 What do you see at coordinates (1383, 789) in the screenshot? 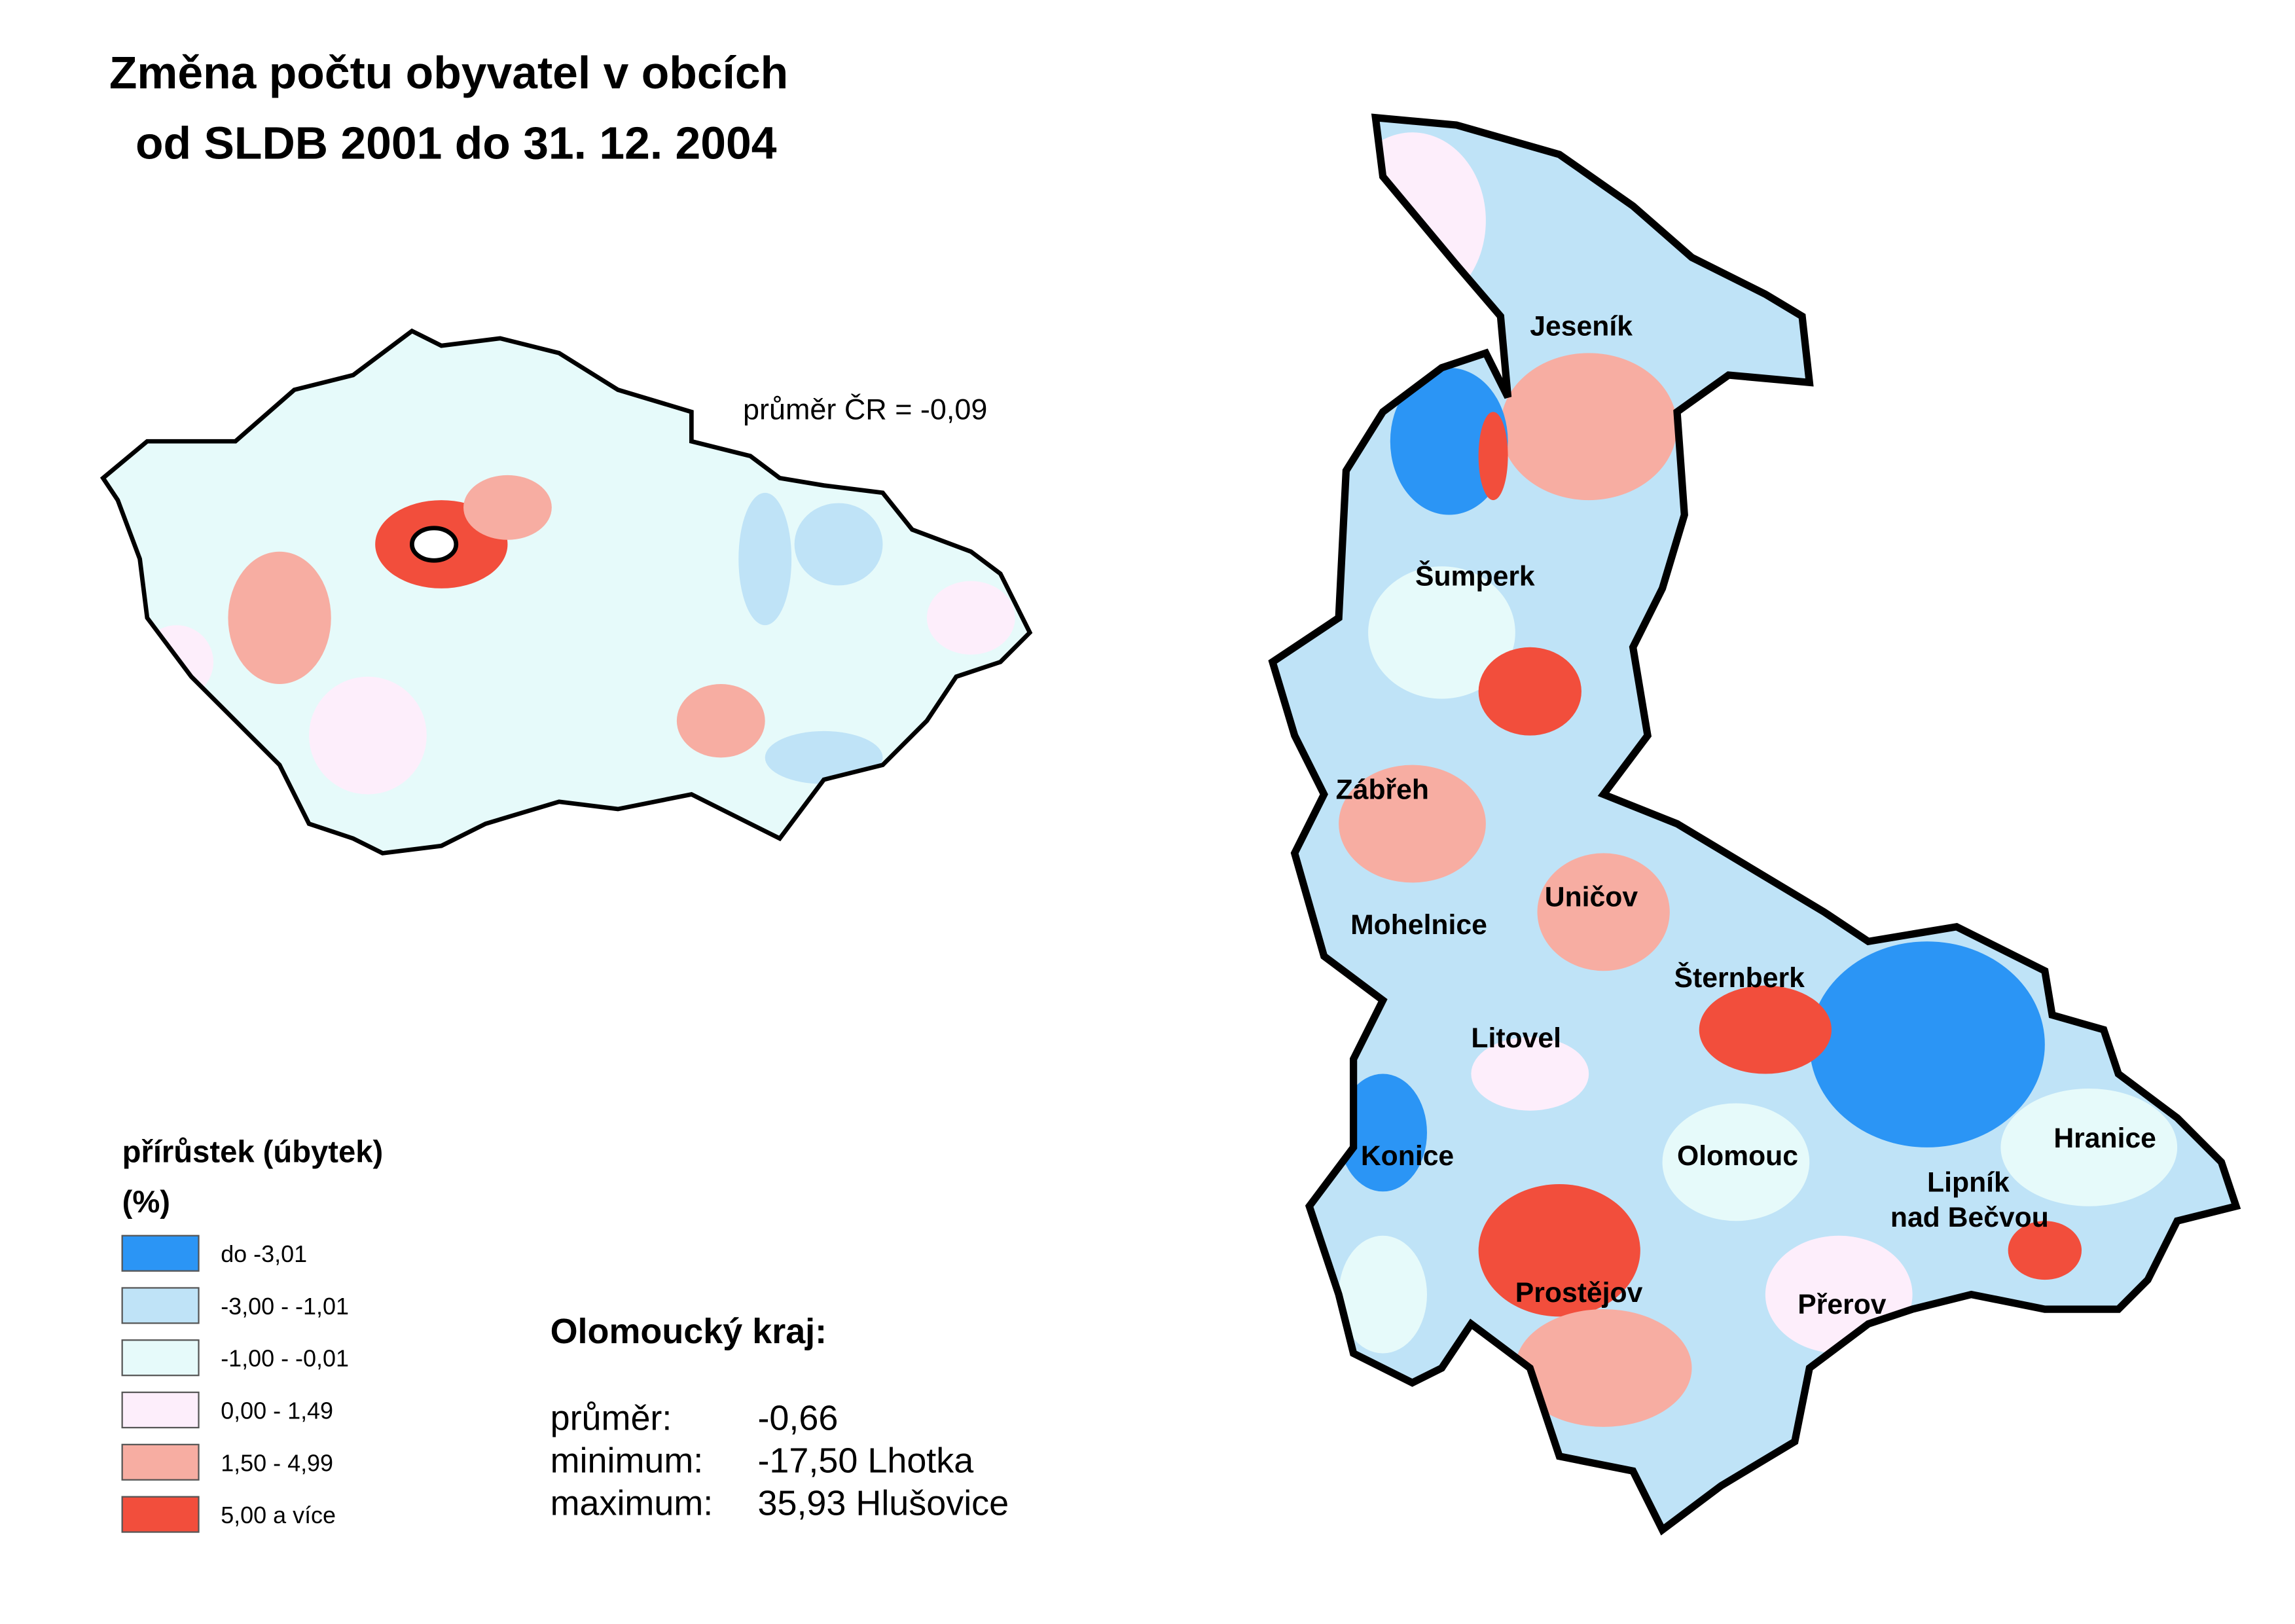
I see `town-label: Zábřeh` at bounding box center [1383, 789].